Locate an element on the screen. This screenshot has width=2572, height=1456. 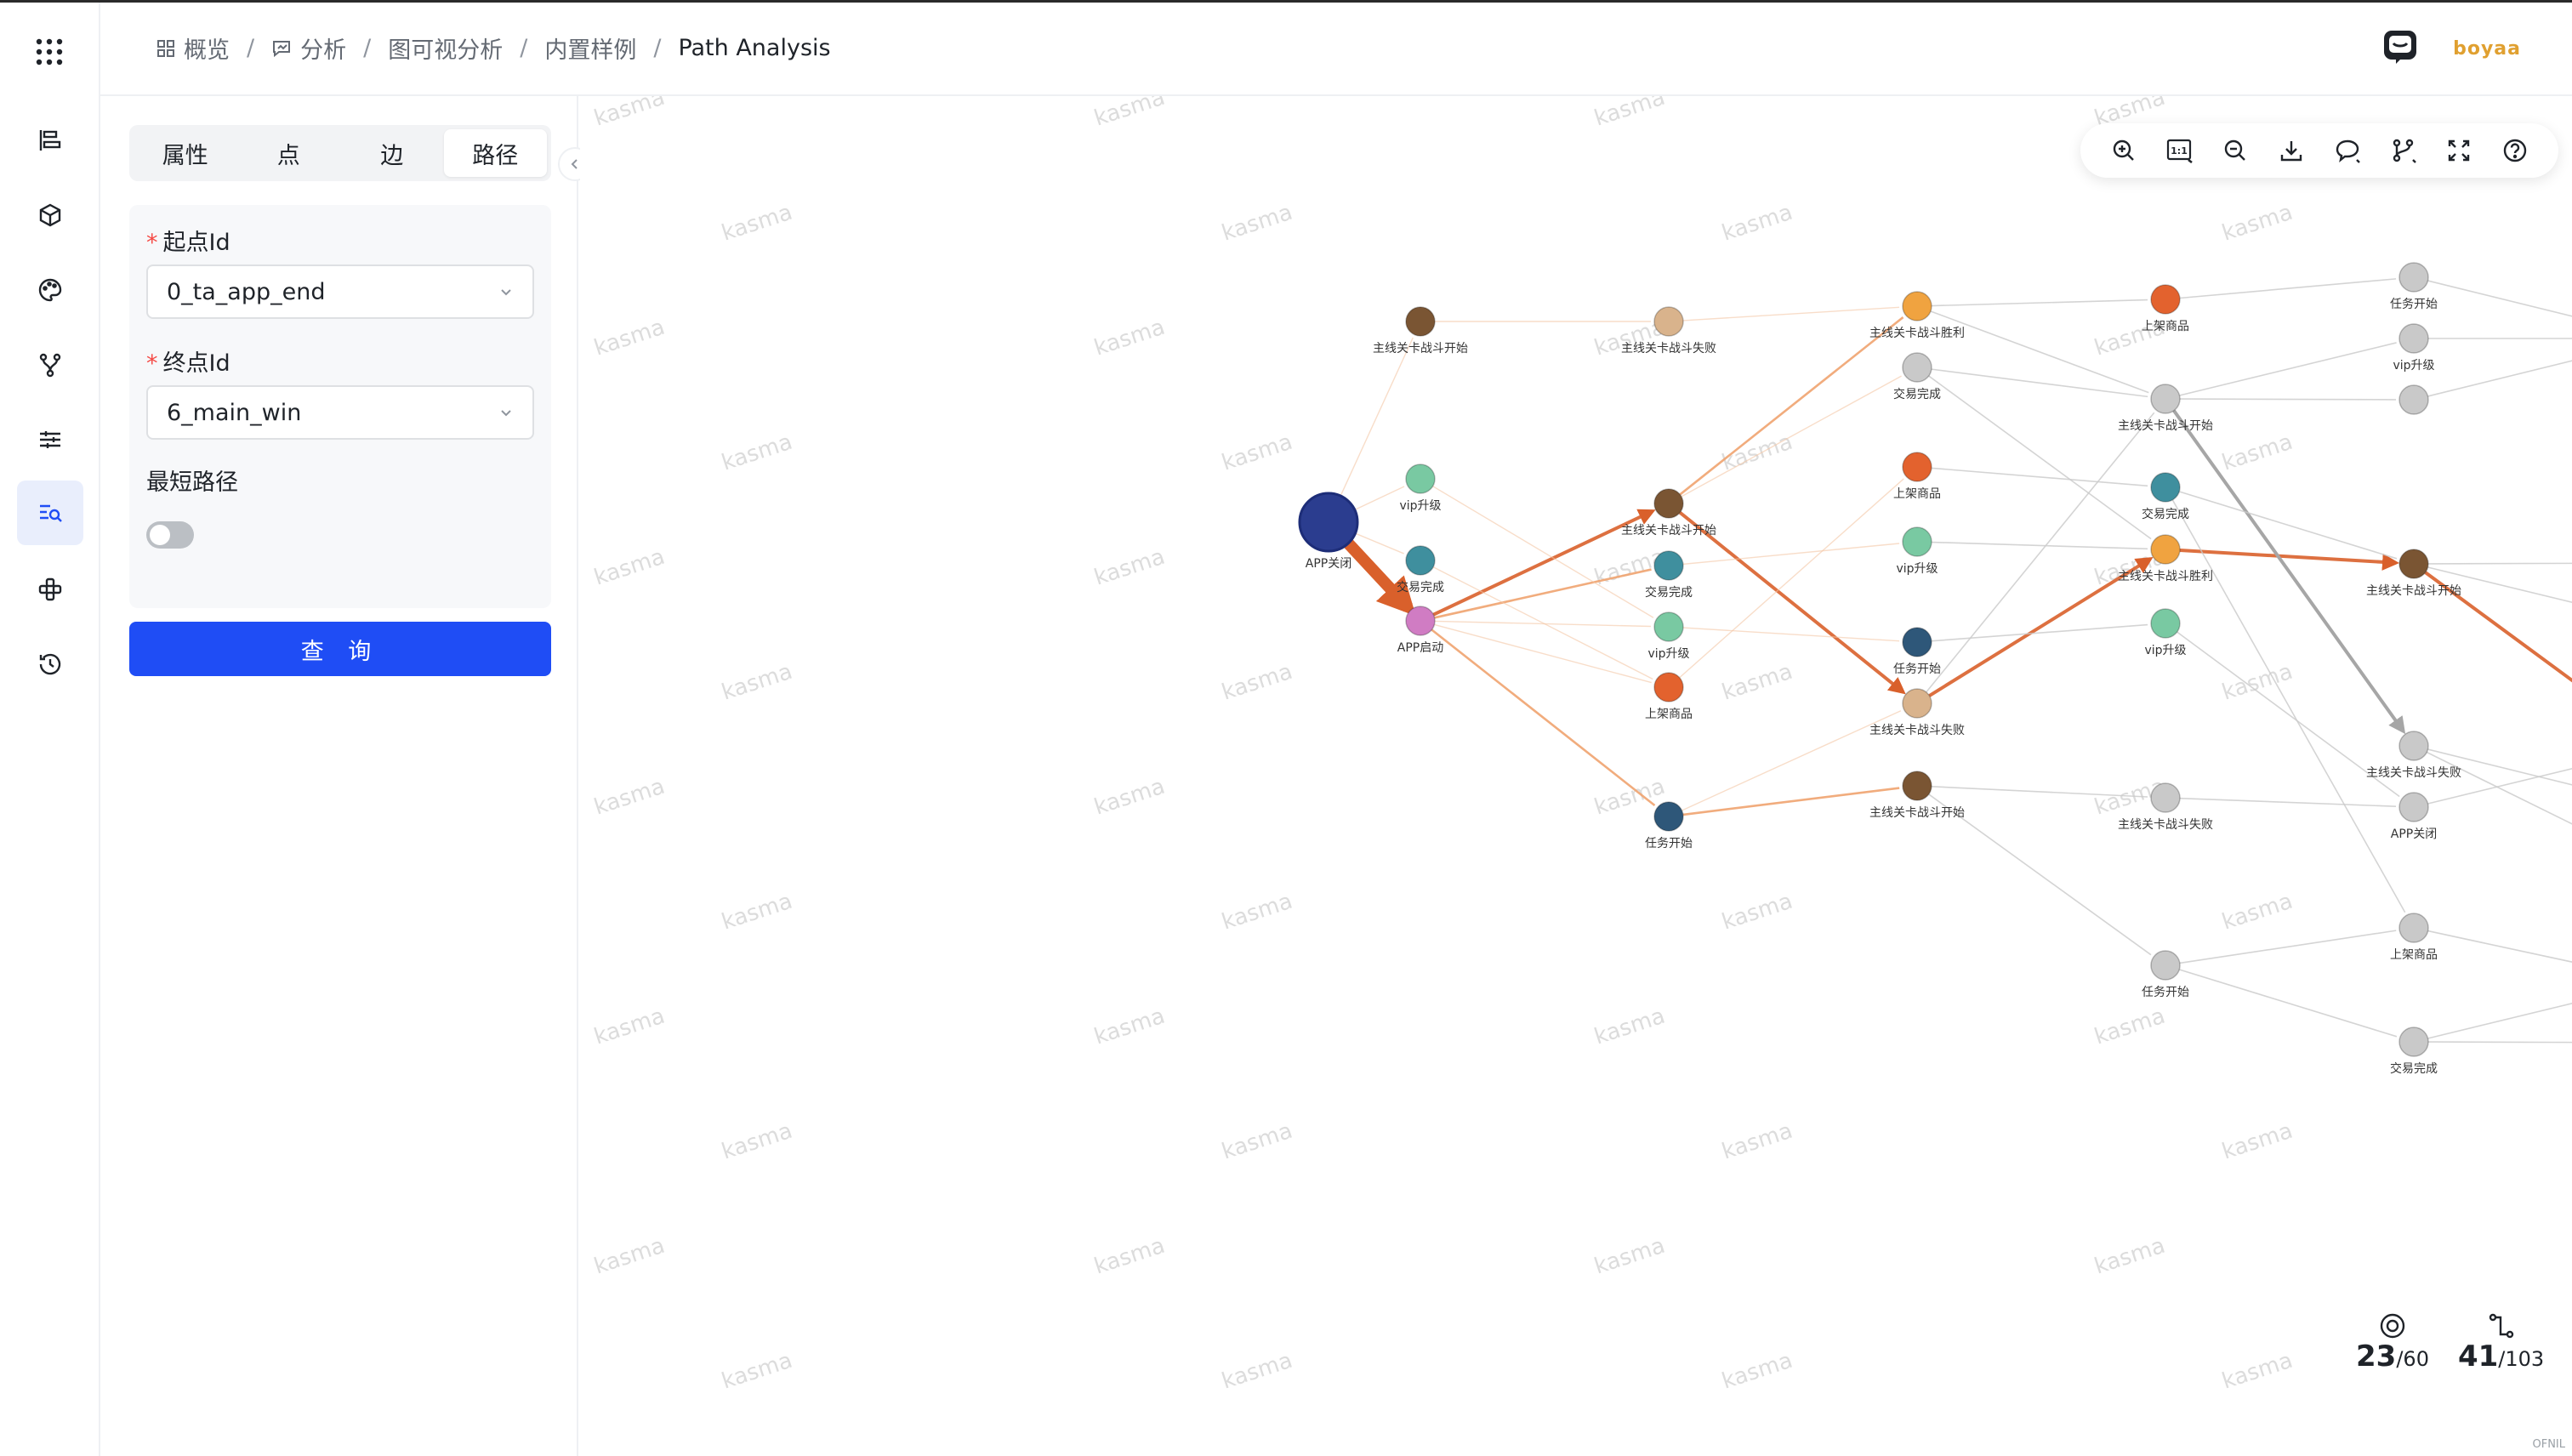
rail-item-layout is located at coordinates (50, 140).